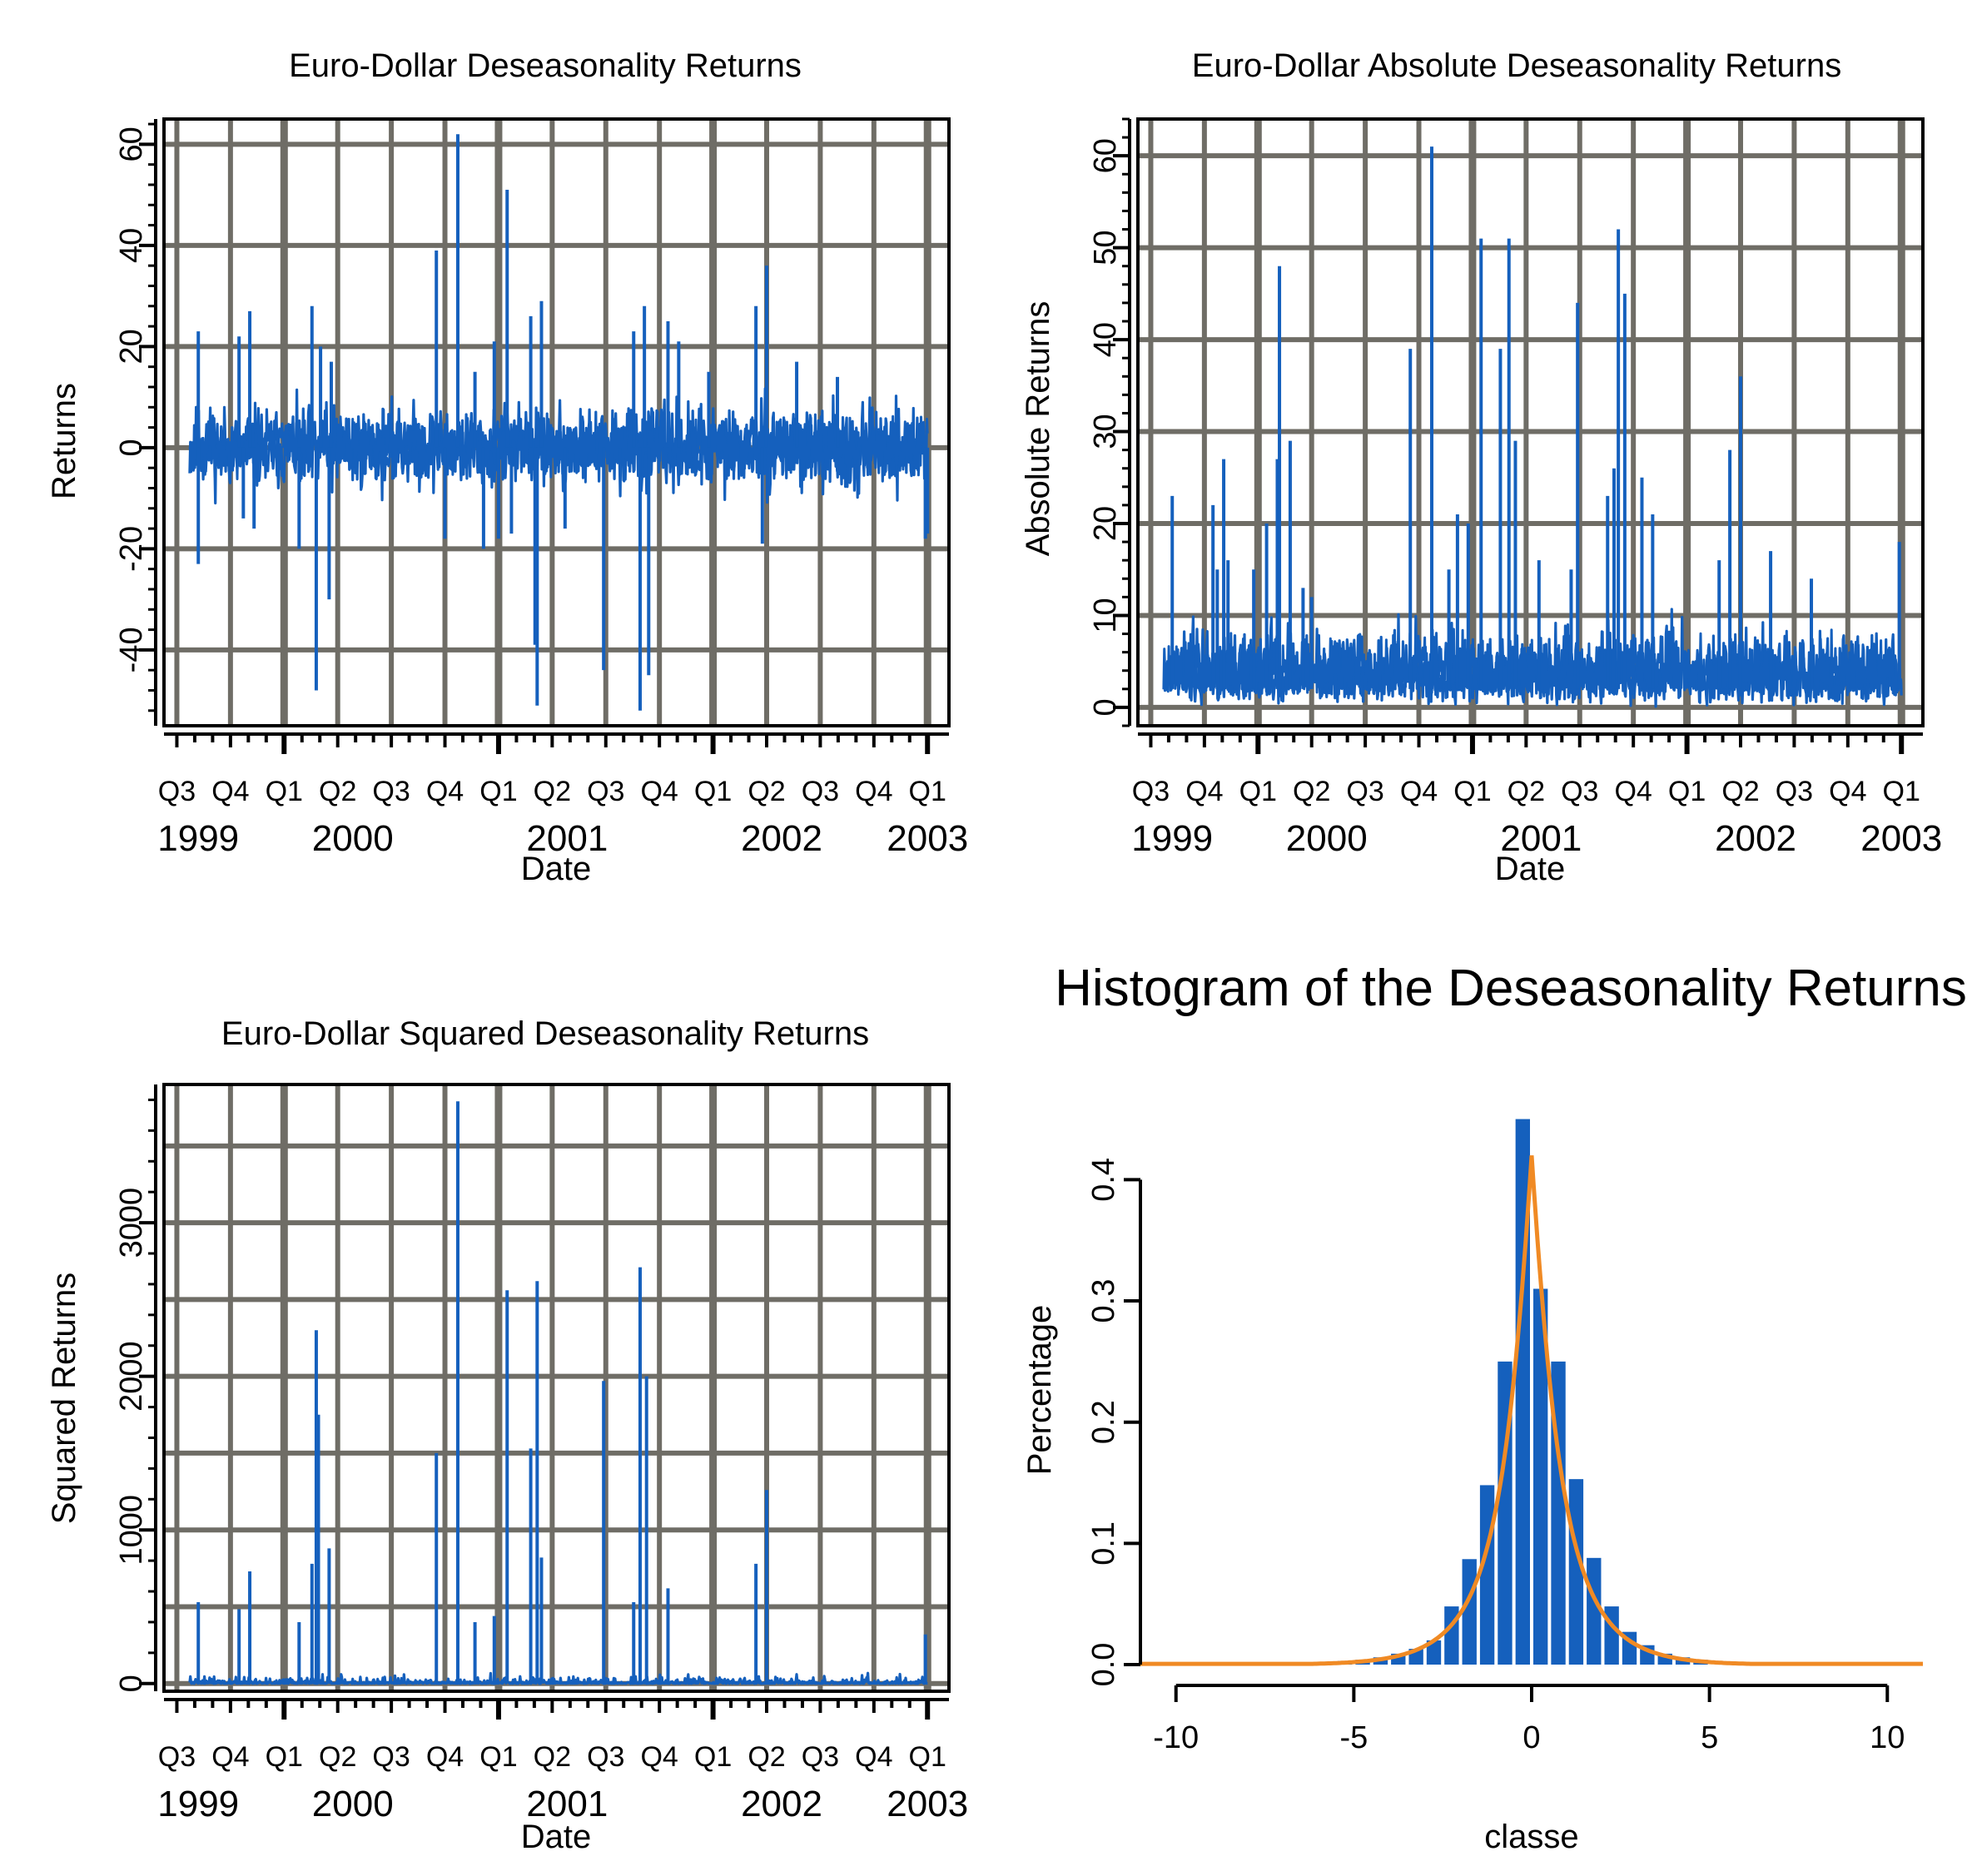 The height and width of the screenshot is (1876, 1972). I want to click on density-line, so click(1531, 1410).